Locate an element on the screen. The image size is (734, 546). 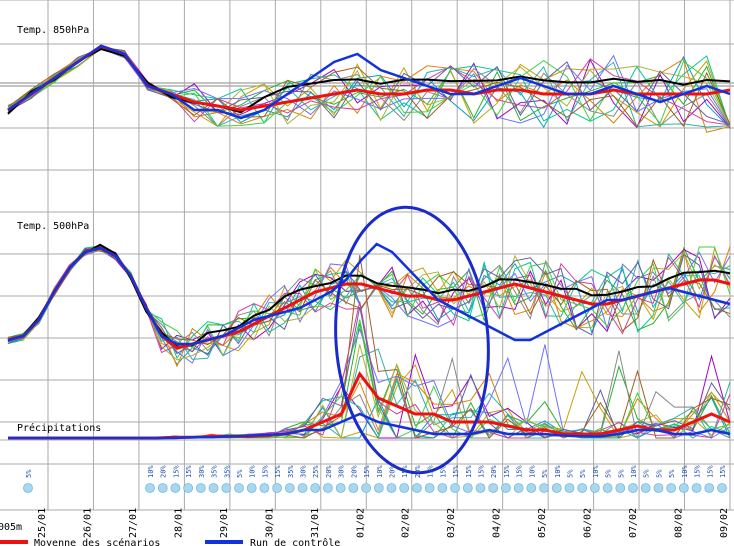
panel-title-850: Temp. 850hPa is located at coordinates (53, 30).